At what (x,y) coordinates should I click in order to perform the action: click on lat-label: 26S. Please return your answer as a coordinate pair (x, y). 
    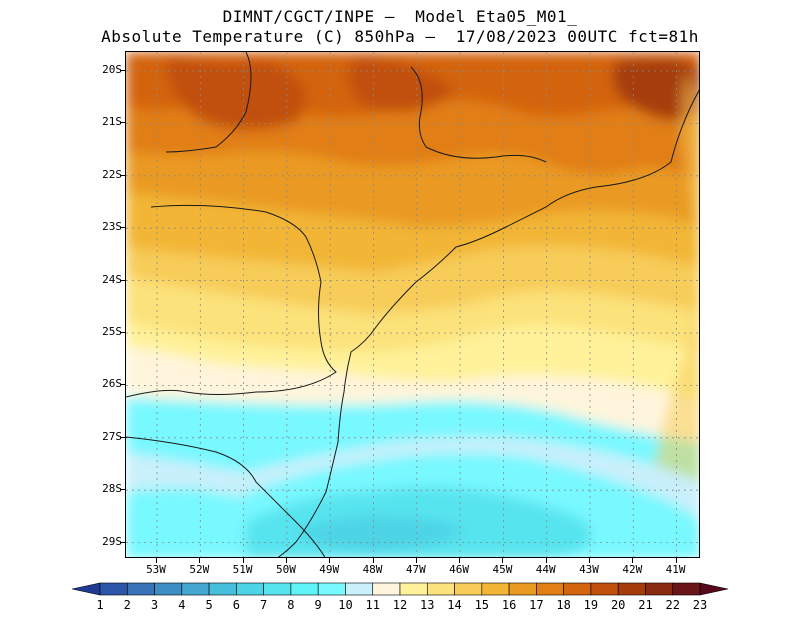
    Looking at the image, I should click on (112, 384).